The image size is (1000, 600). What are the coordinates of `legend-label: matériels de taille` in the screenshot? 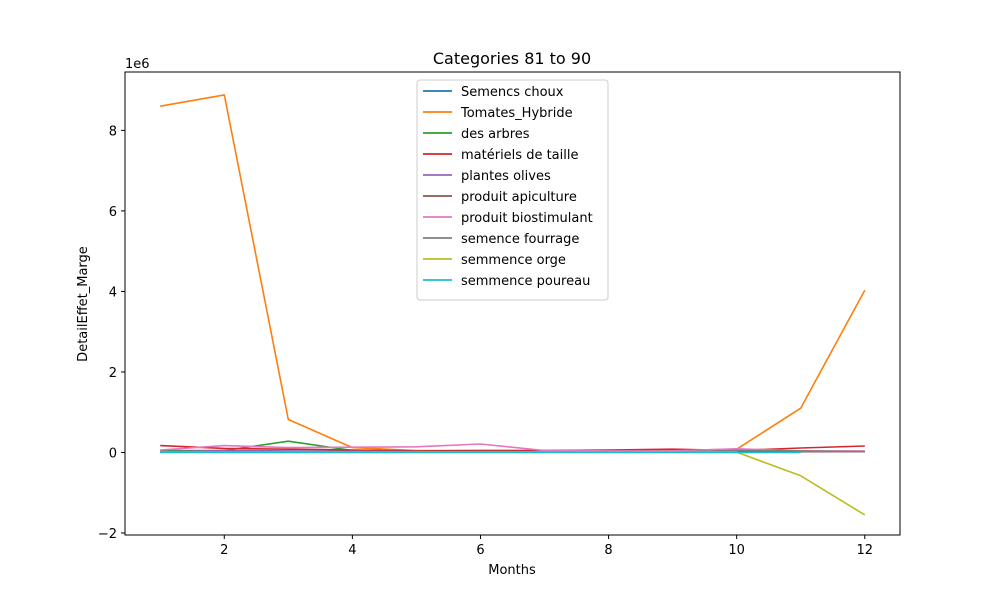 It's located at (519, 155).